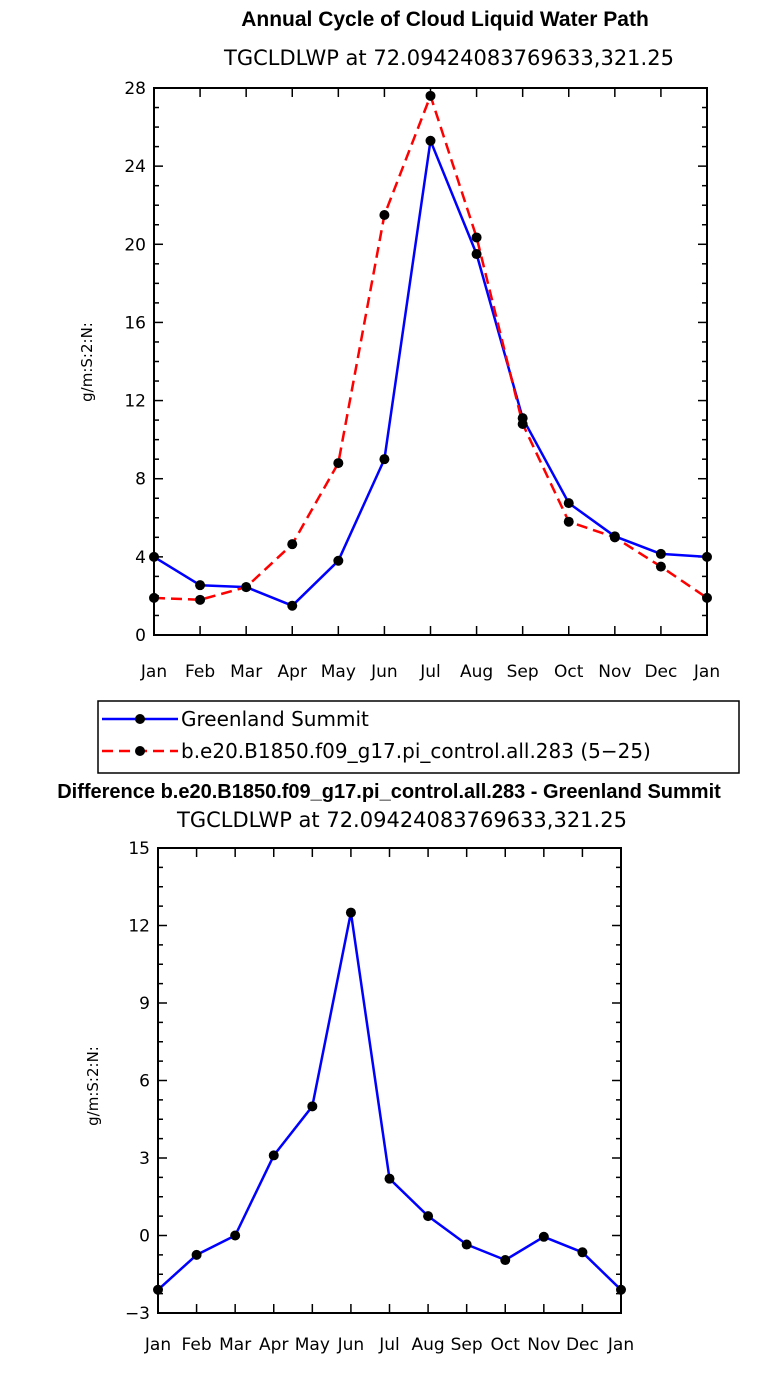 The height and width of the screenshot is (1376, 778). I want to click on difference-xtick-label: May, so click(312, 1345).